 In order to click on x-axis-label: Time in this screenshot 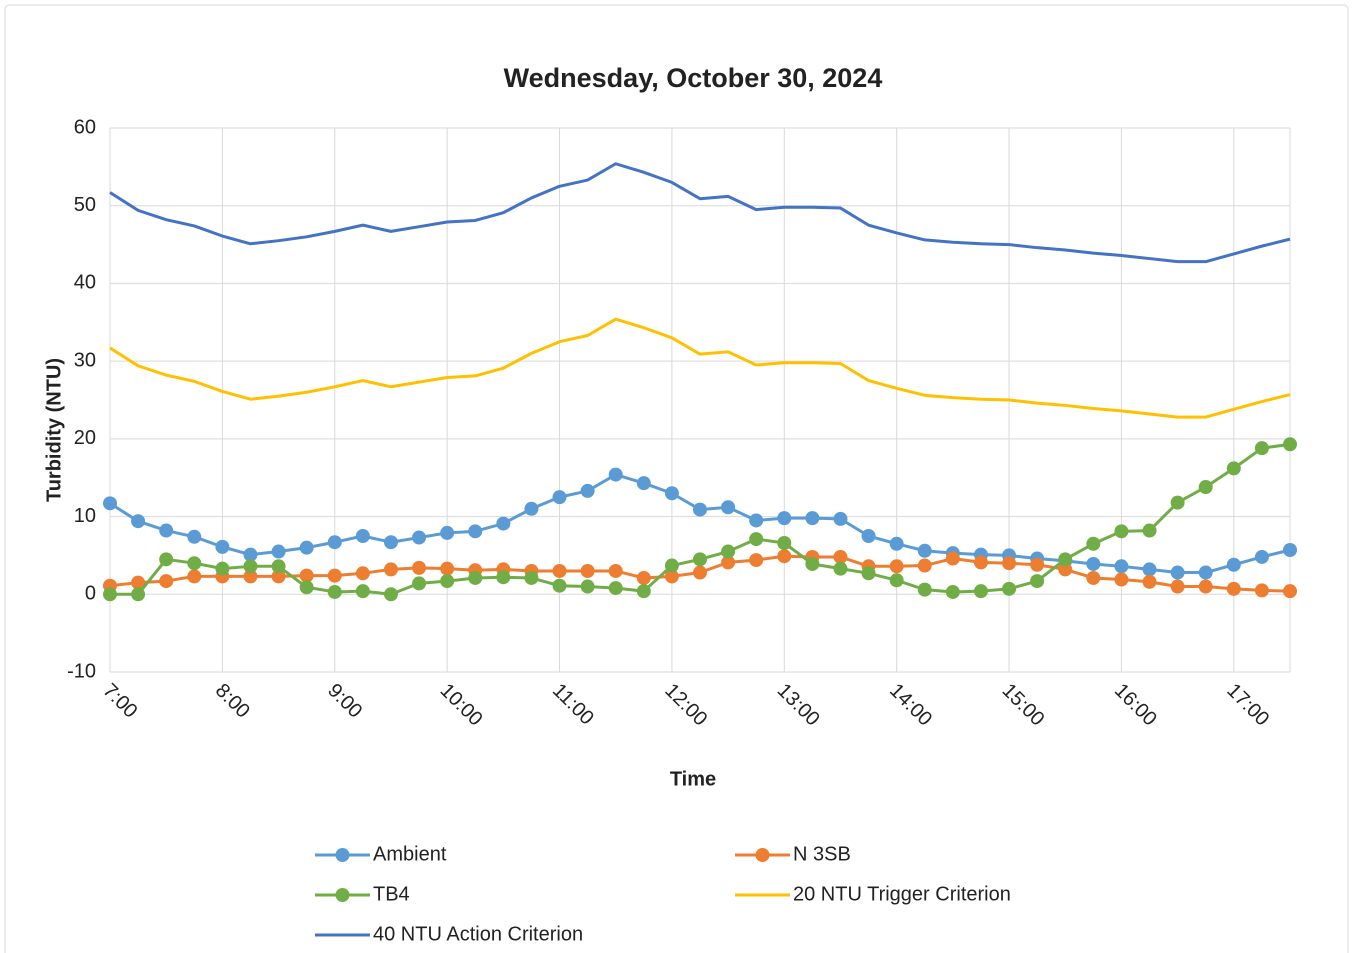, I will do `click(693, 779)`.